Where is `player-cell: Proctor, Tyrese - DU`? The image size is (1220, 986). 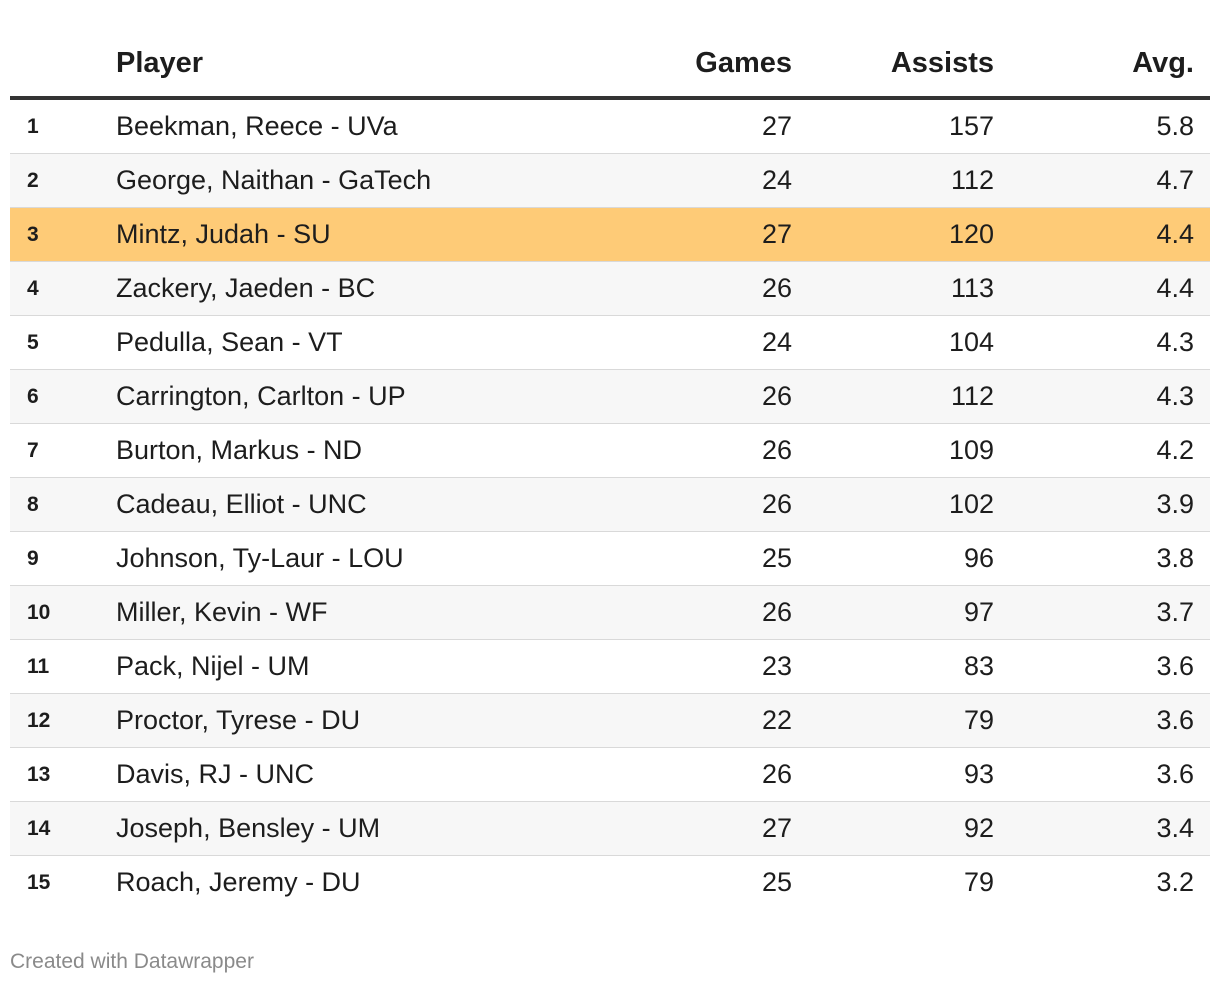 player-cell: Proctor, Tyrese - DU is located at coordinates (356, 720).